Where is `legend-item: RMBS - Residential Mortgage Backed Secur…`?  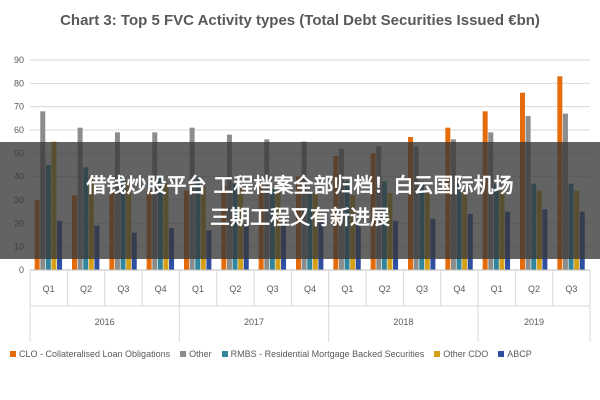 legend-item: RMBS - Residential Mortgage Backed Secur… is located at coordinates (323, 354).